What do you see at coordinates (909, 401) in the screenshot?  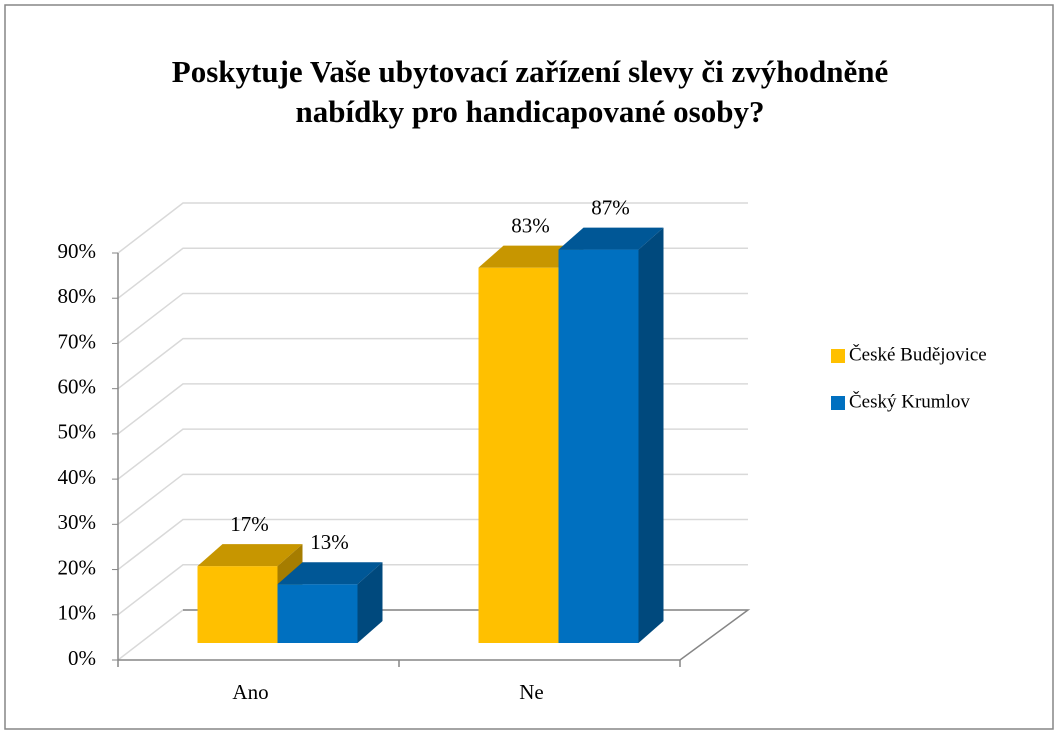 I see `legend-label: Český Krumlov` at bounding box center [909, 401].